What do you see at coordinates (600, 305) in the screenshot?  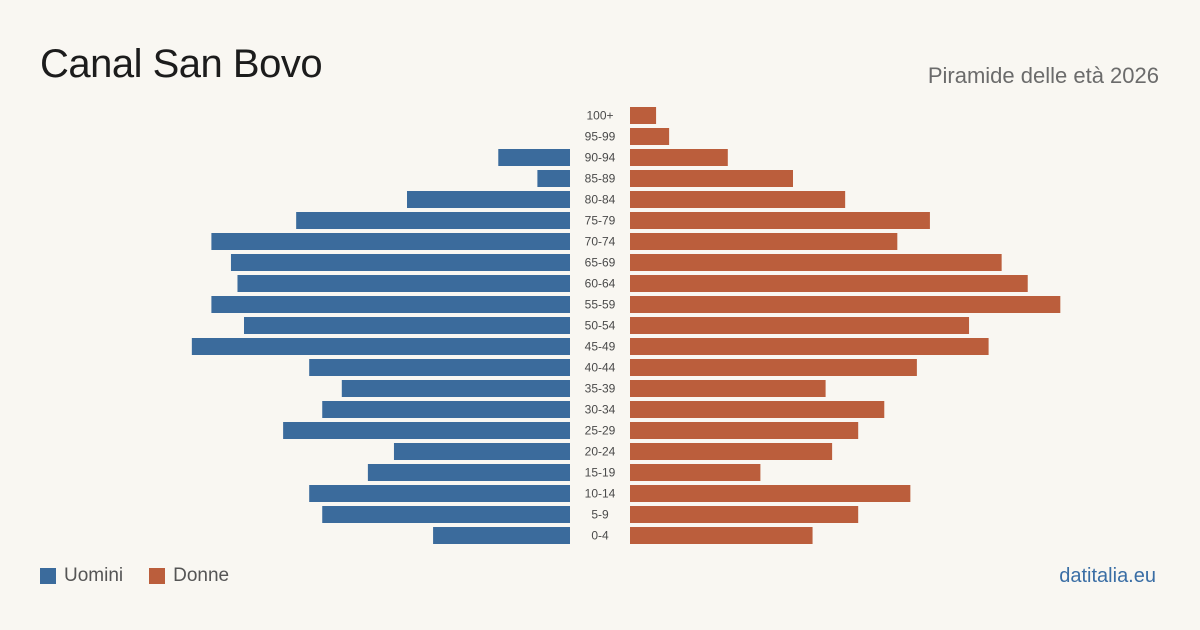 I see `age-label-55-59: 55-59` at bounding box center [600, 305].